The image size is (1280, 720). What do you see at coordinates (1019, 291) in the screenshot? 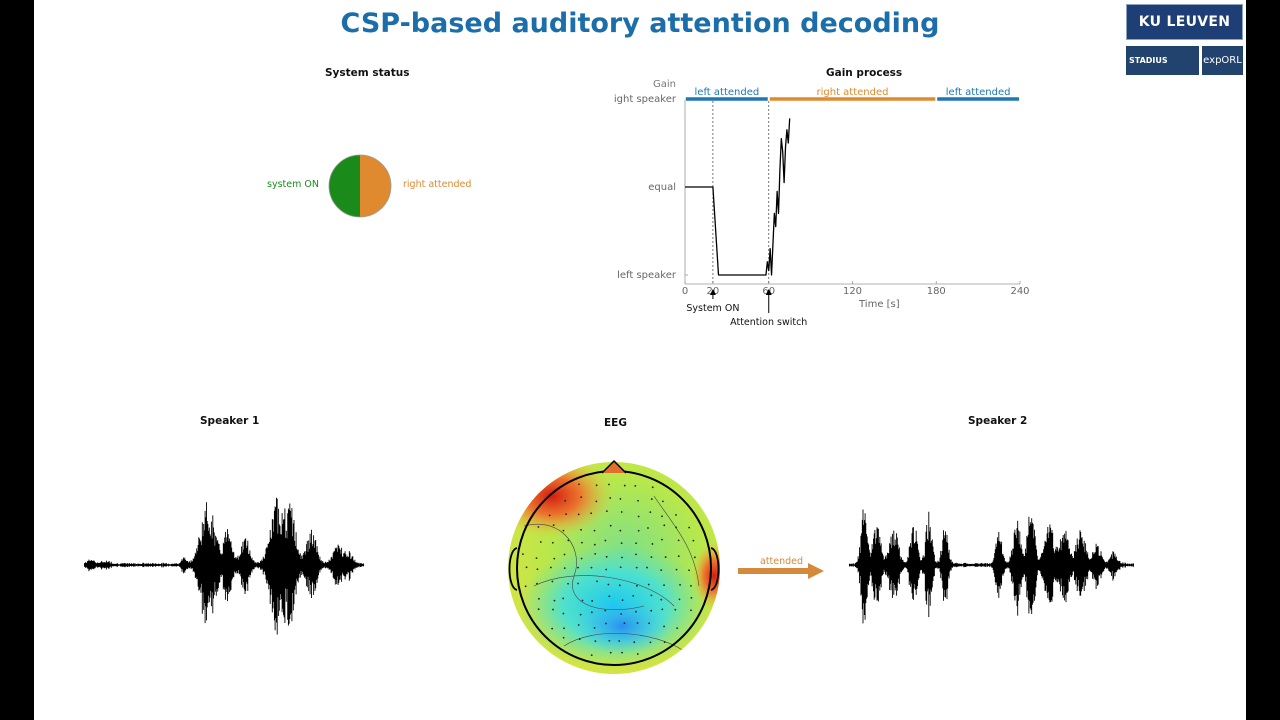
I see `x-tick-label: 240` at bounding box center [1019, 291].